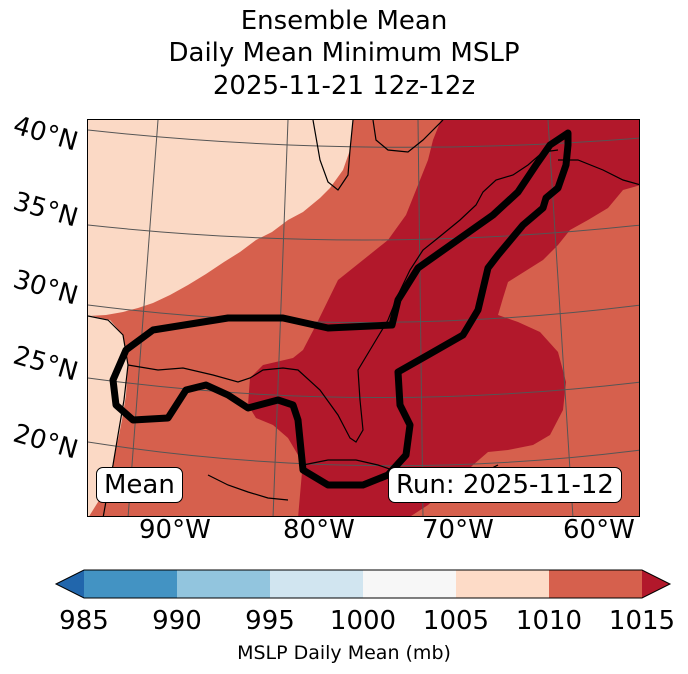 The width and height of the screenshot is (688, 674). Describe the element at coordinates (344, 53) in the screenshot. I see `title-line-2: Daily Mean Minimum MSLP` at that location.